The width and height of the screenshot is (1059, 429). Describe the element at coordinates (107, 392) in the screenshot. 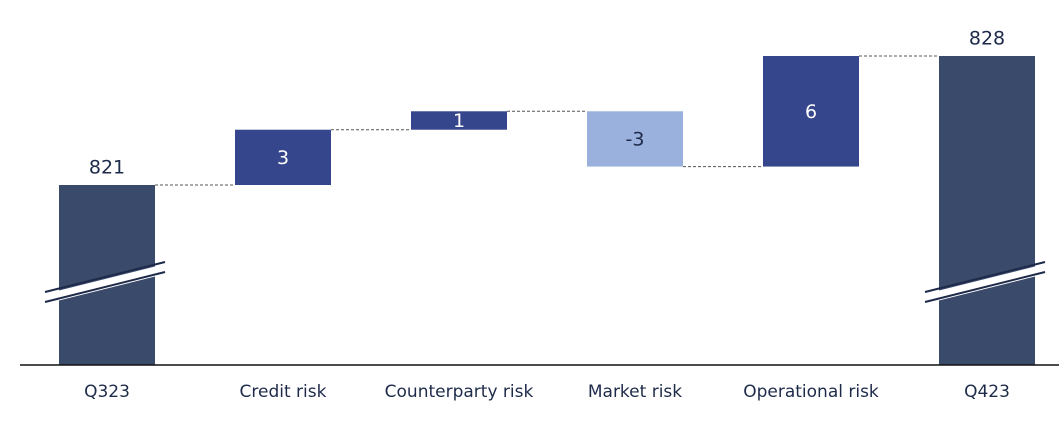

I see `x-tick-label: Q323` at that location.